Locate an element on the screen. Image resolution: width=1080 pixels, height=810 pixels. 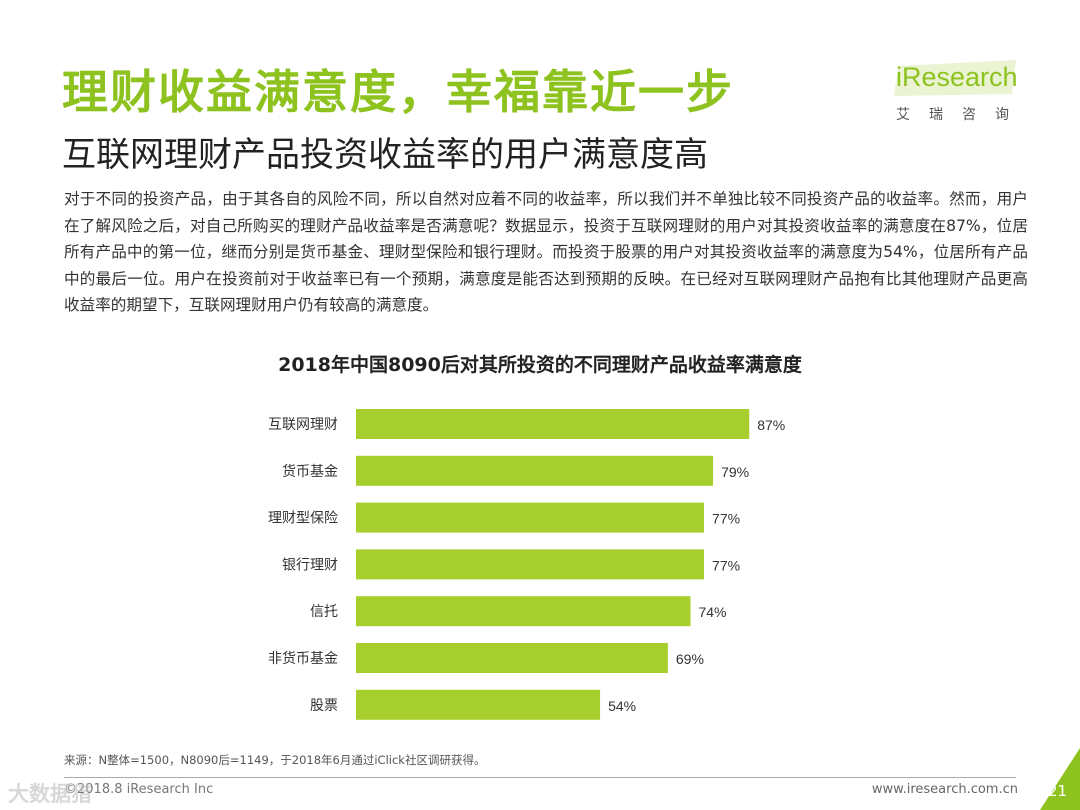
category-label-3: 银行理财 is located at coordinates (310, 565).